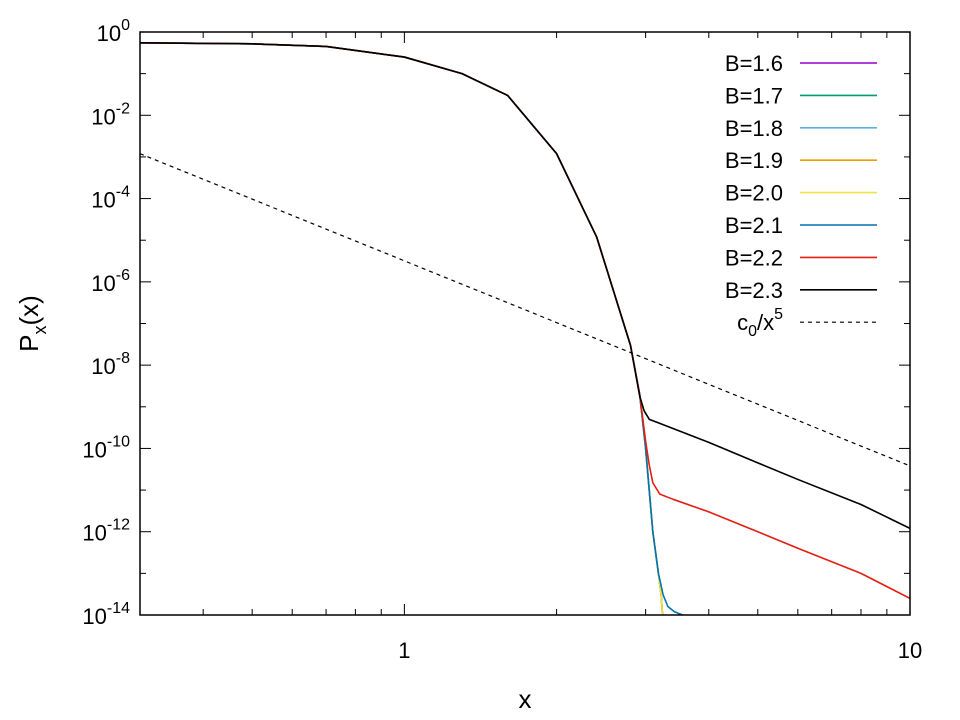 The width and height of the screenshot is (960, 720). What do you see at coordinates (807, 323) in the screenshot?
I see `legend-entry-8: c0/x5` at bounding box center [807, 323].